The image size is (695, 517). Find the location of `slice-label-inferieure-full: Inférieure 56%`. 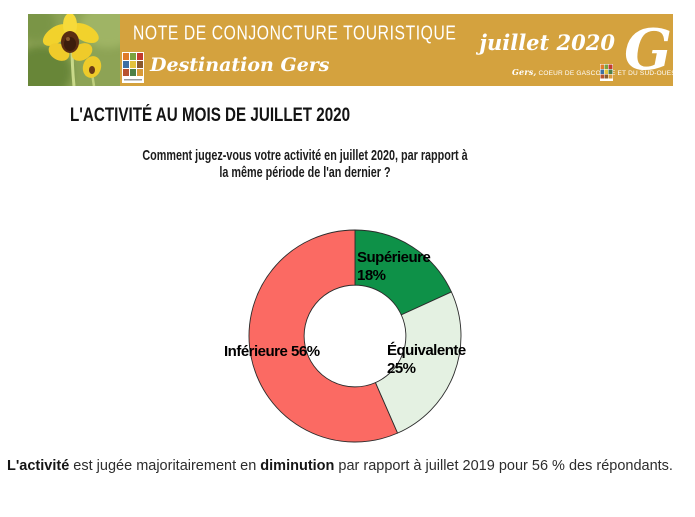

slice-label-inferieure-full: Inférieure 56% is located at coordinates (272, 351).